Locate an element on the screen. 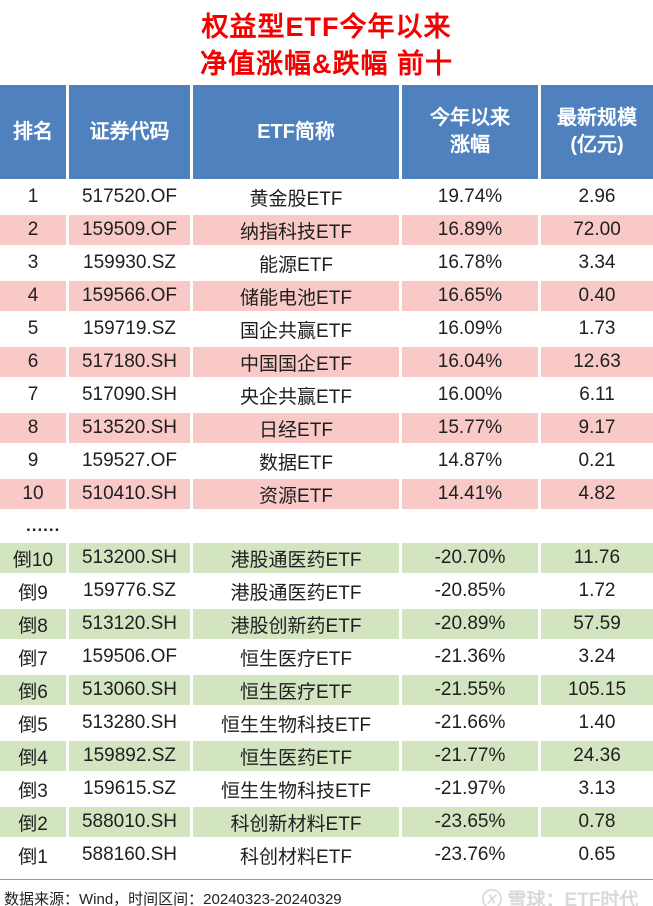 This screenshot has width=653, height=906. header-cell-size: 最新规模 (亿元) is located at coordinates (597, 132).